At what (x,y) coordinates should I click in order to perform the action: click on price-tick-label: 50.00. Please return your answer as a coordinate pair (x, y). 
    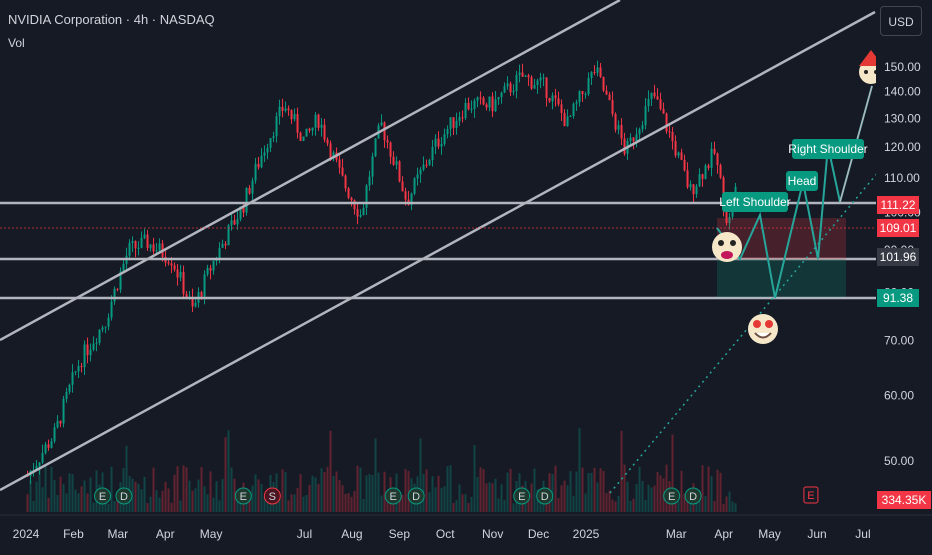
    Looking at the image, I should click on (899, 461).